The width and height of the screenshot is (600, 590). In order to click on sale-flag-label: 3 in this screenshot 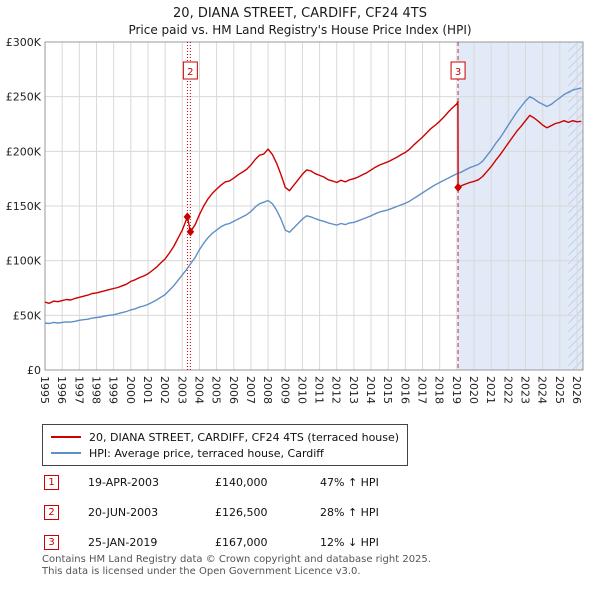, I will do `click(458, 72)`.